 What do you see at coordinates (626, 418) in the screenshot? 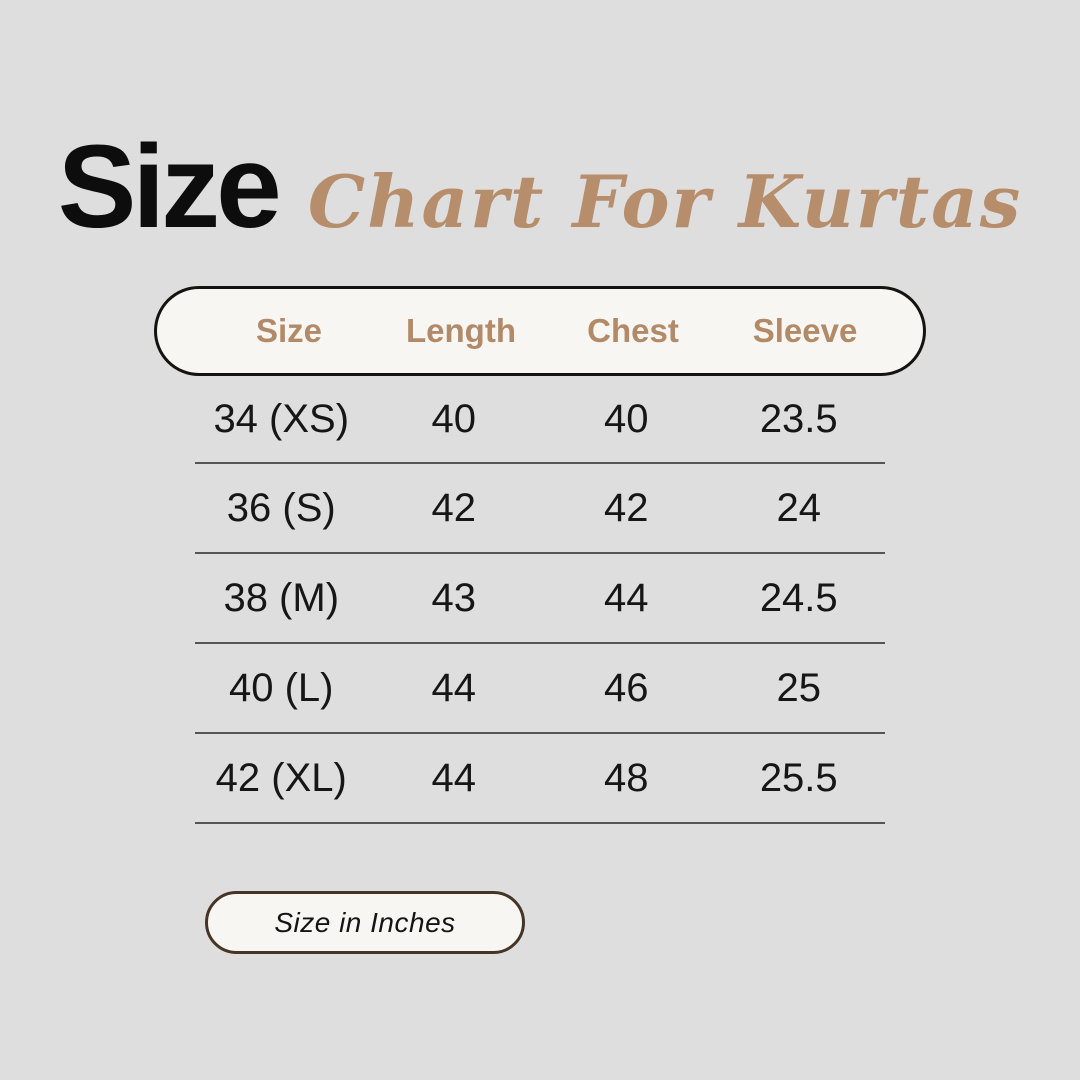
I see `chest-cell: 40` at bounding box center [626, 418].